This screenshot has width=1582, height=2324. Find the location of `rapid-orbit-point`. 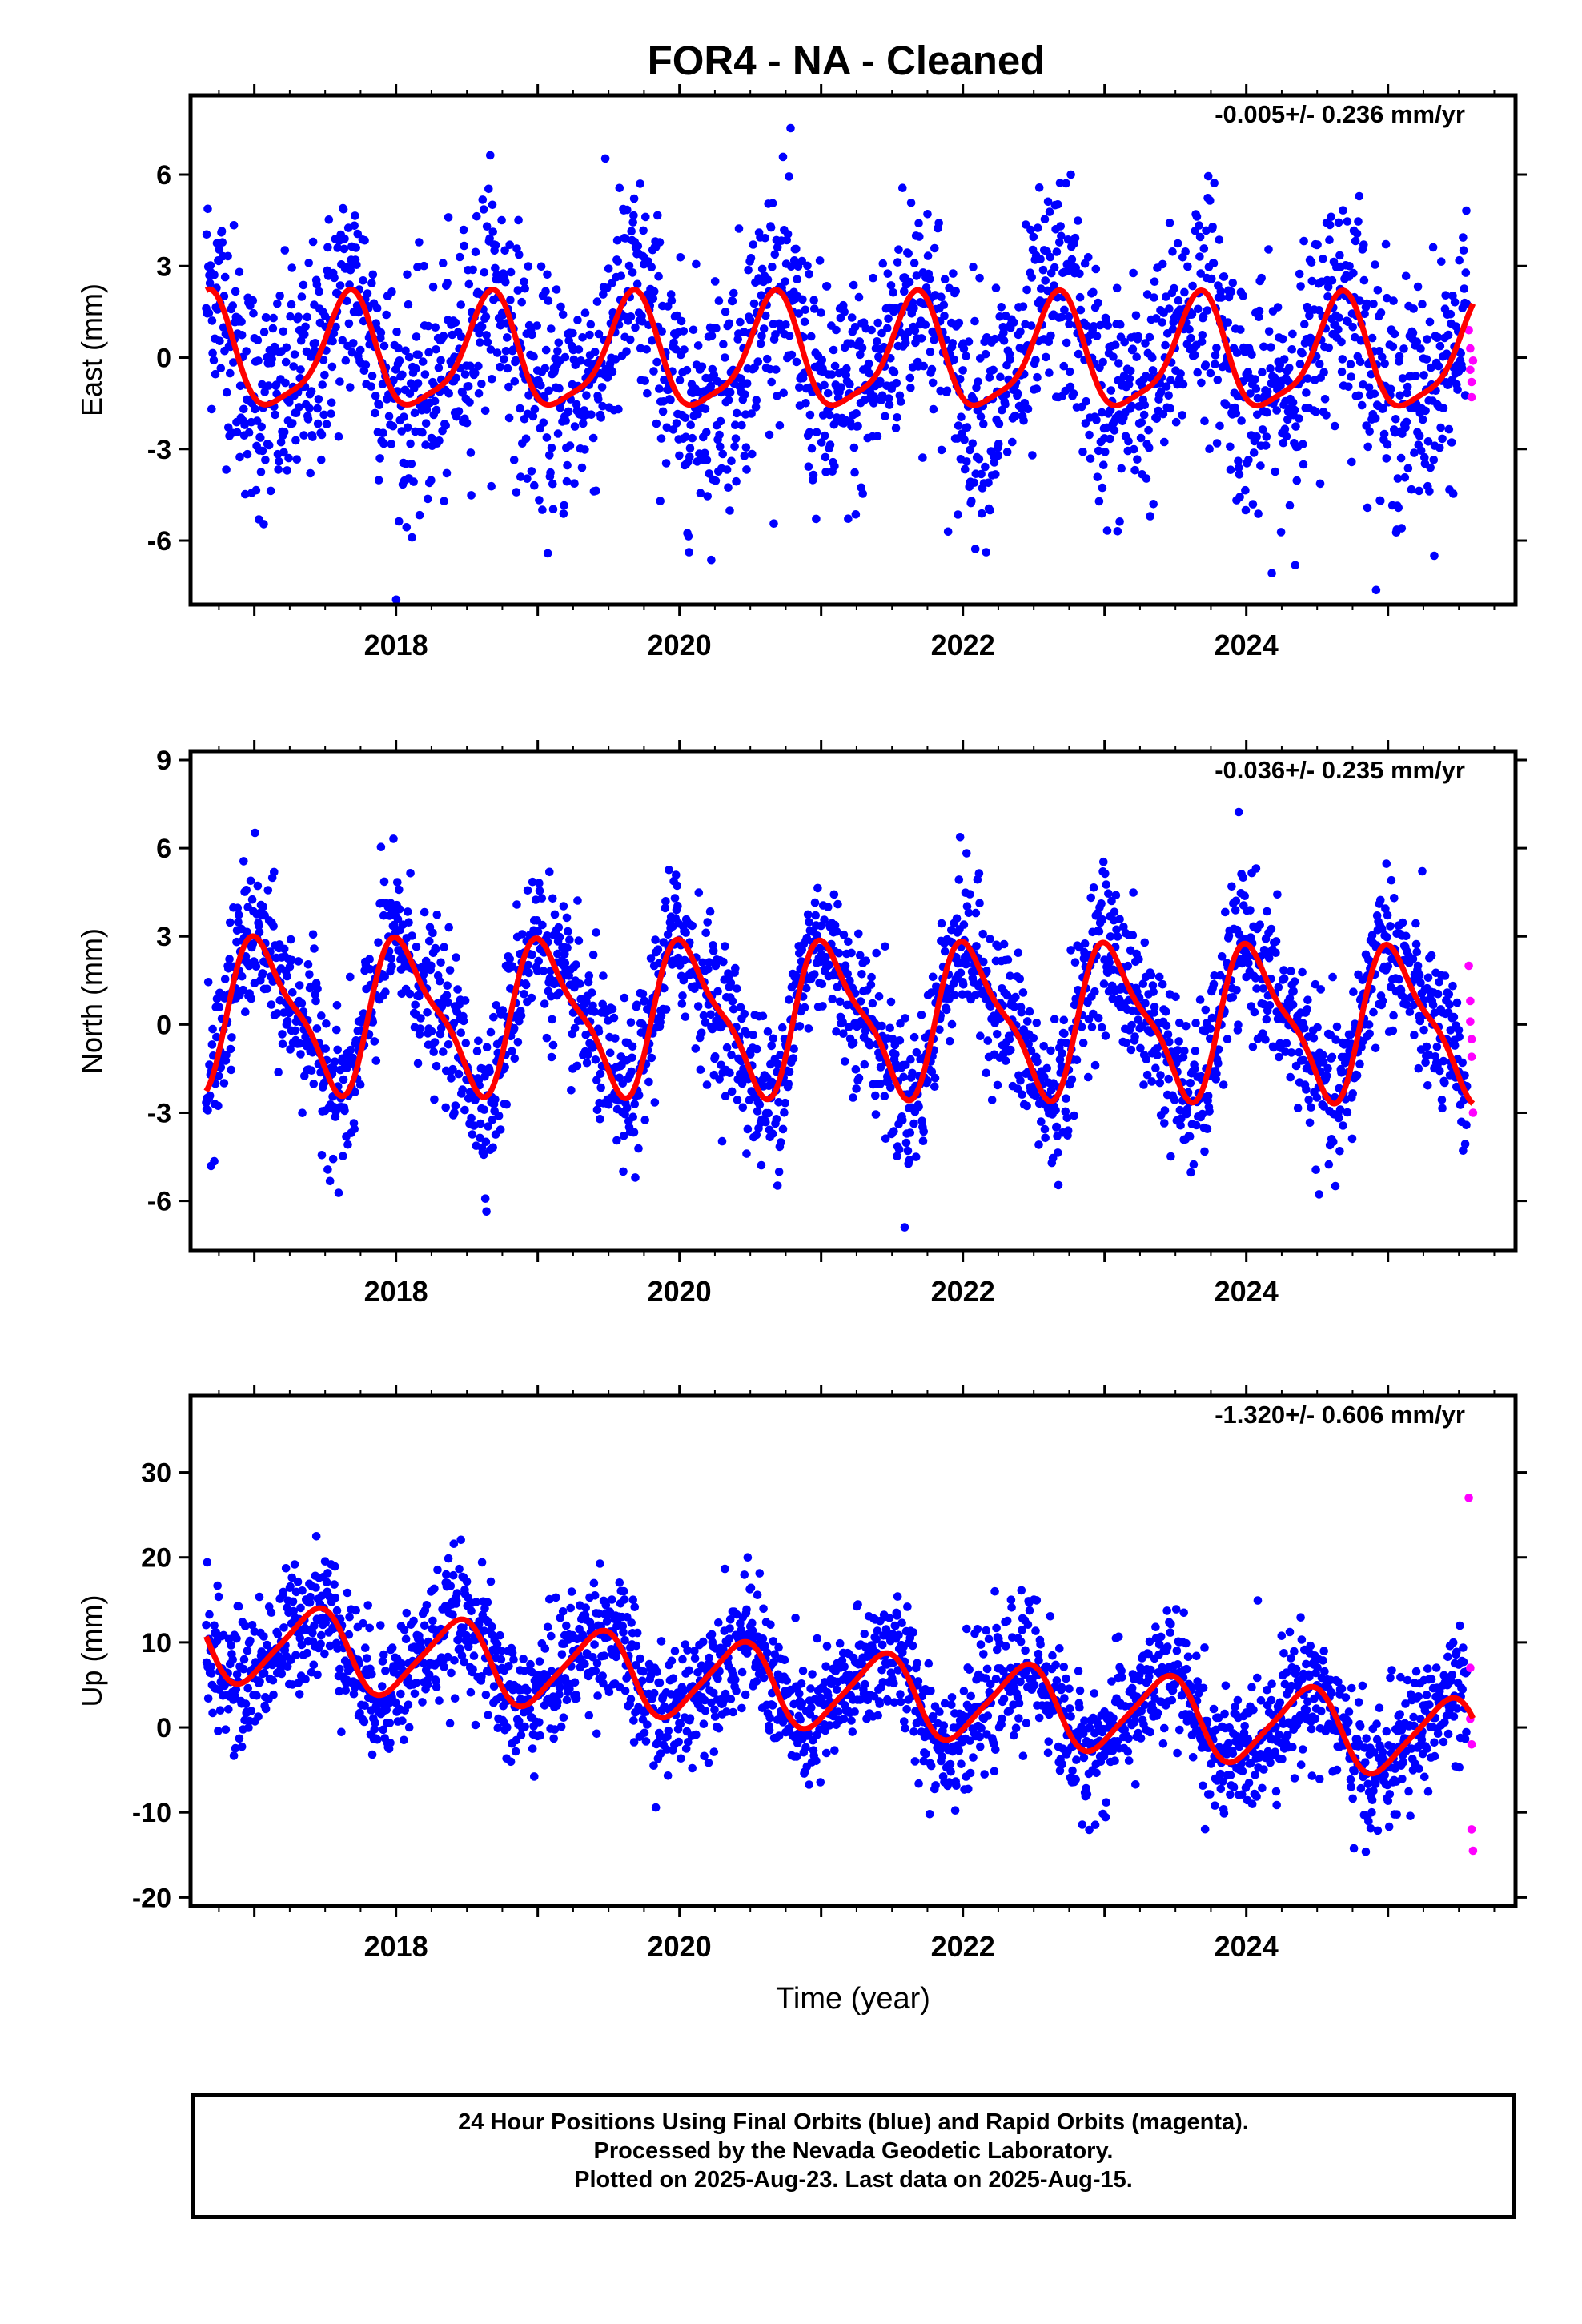

rapid-orbit-point is located at coordinates (1470, 1021).